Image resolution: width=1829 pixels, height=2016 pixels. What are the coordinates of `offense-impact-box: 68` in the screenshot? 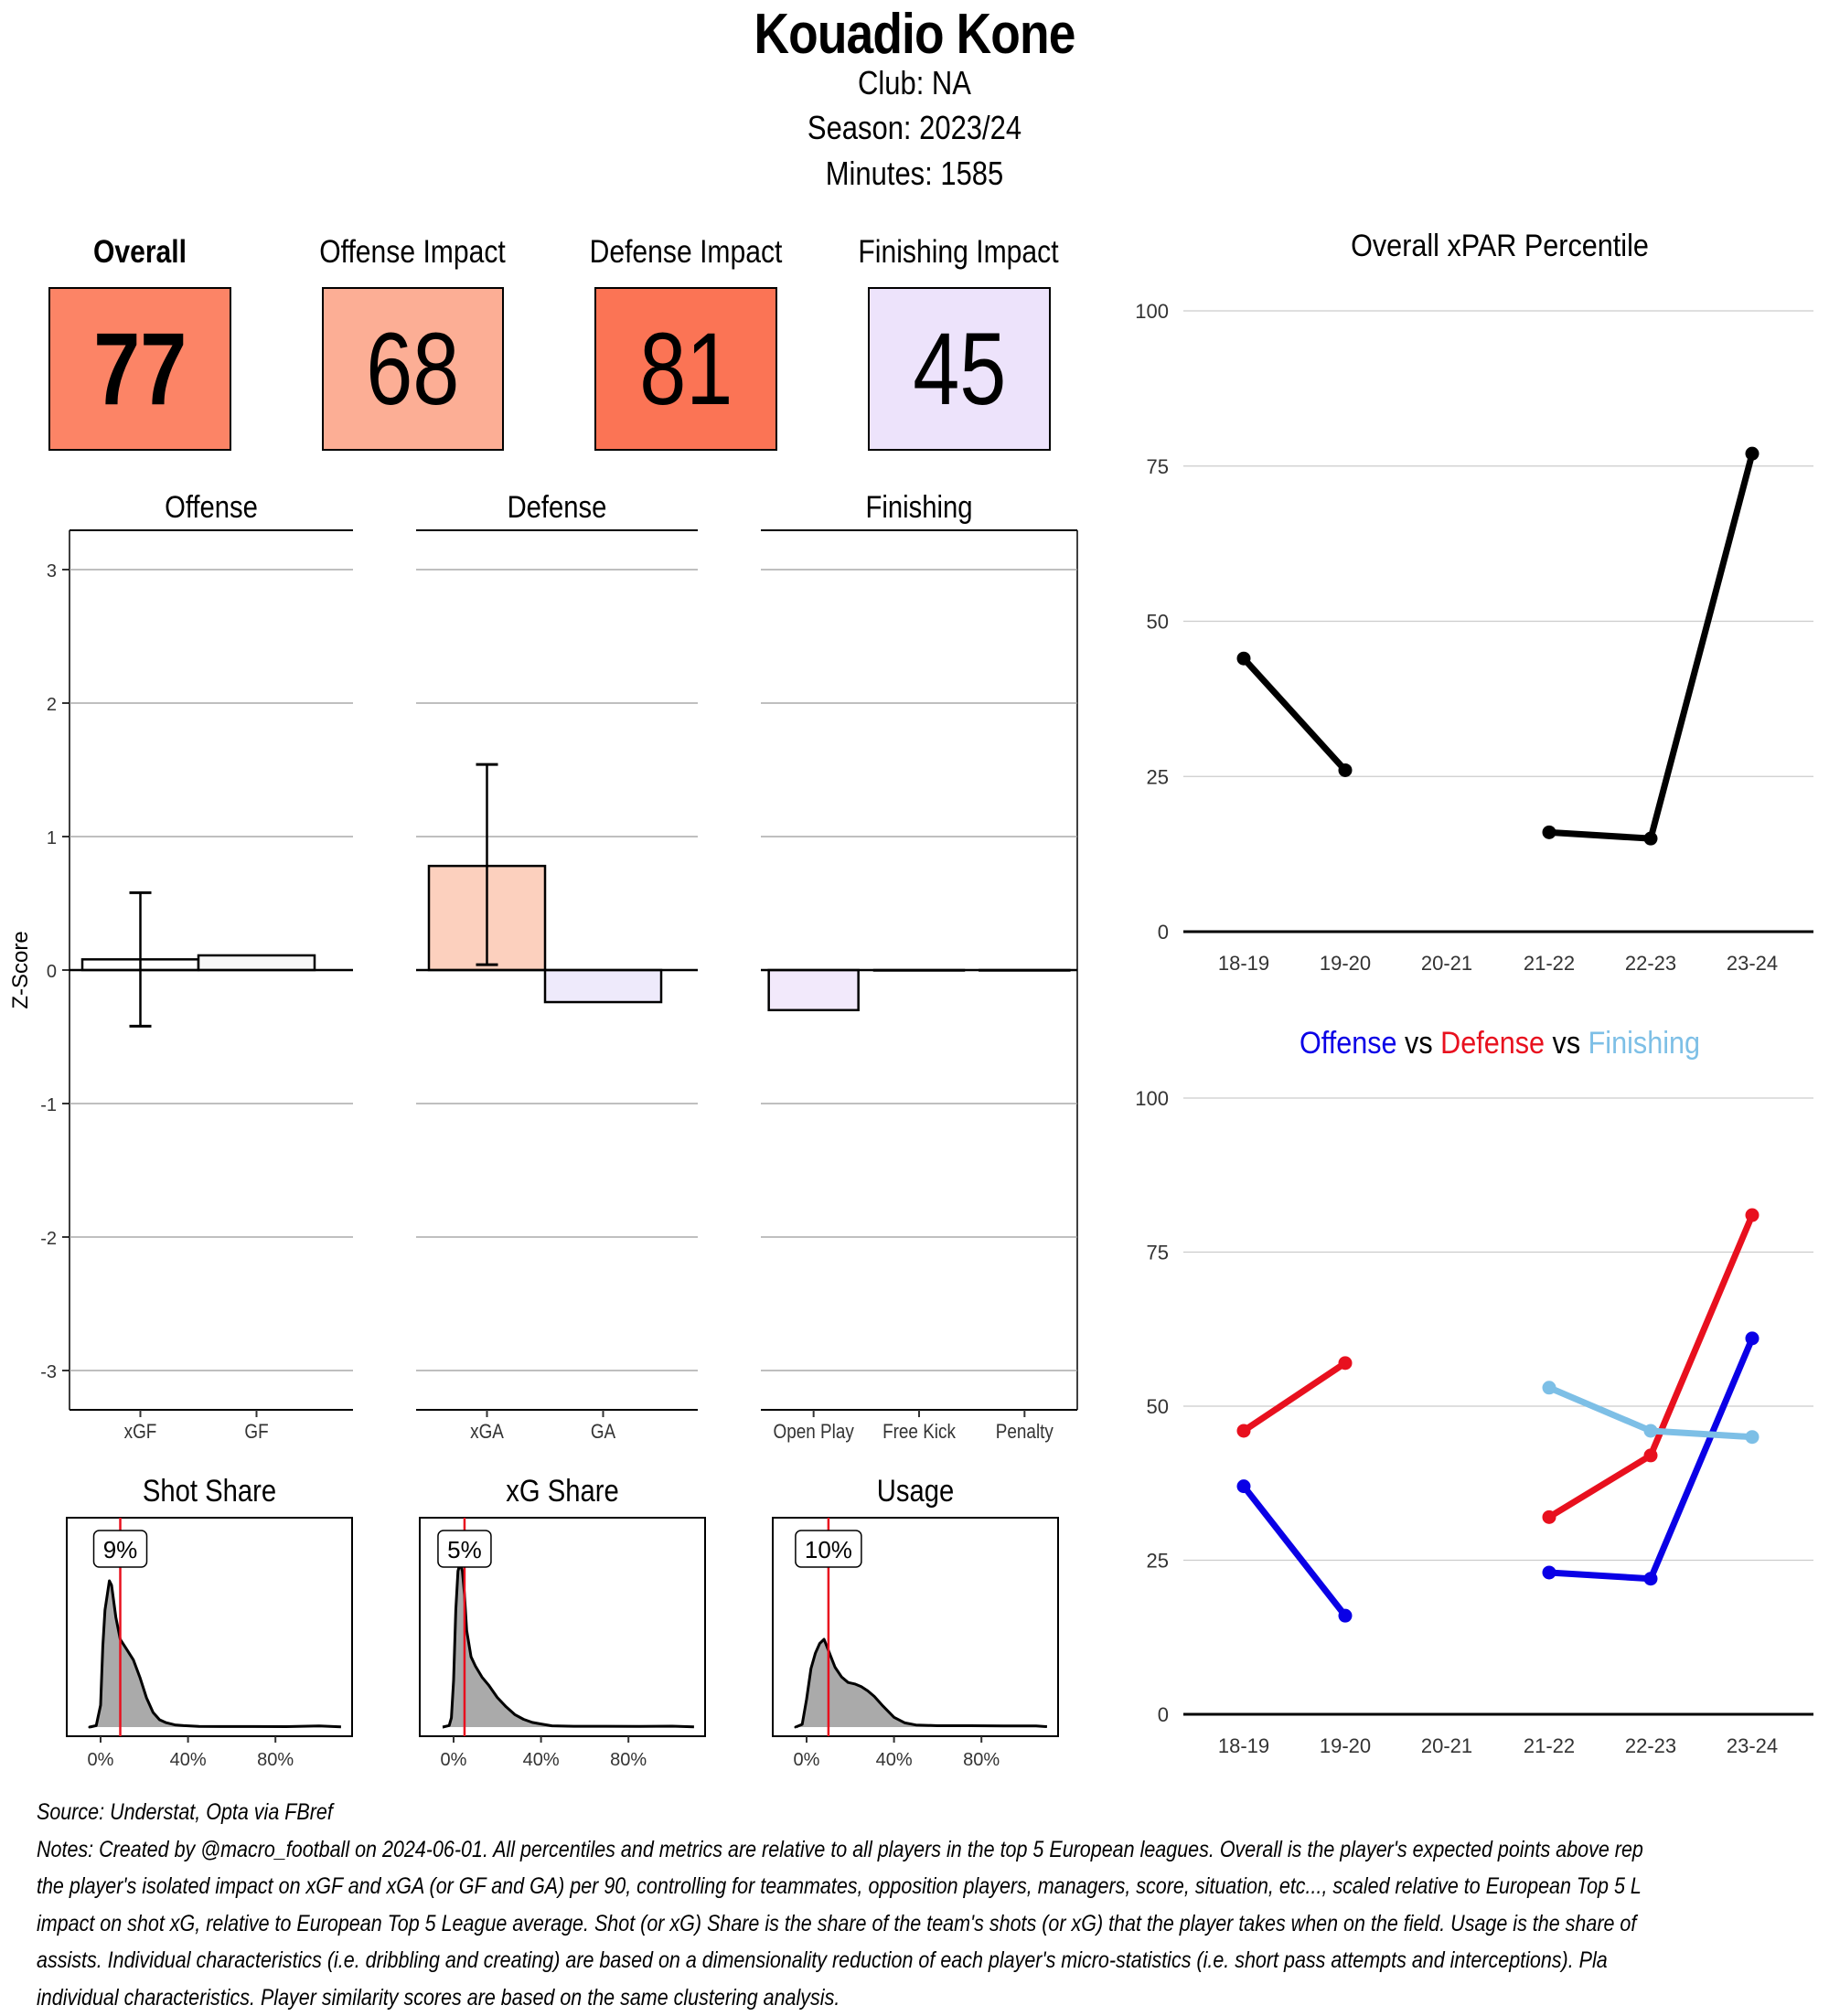 It's located at (413, 369).